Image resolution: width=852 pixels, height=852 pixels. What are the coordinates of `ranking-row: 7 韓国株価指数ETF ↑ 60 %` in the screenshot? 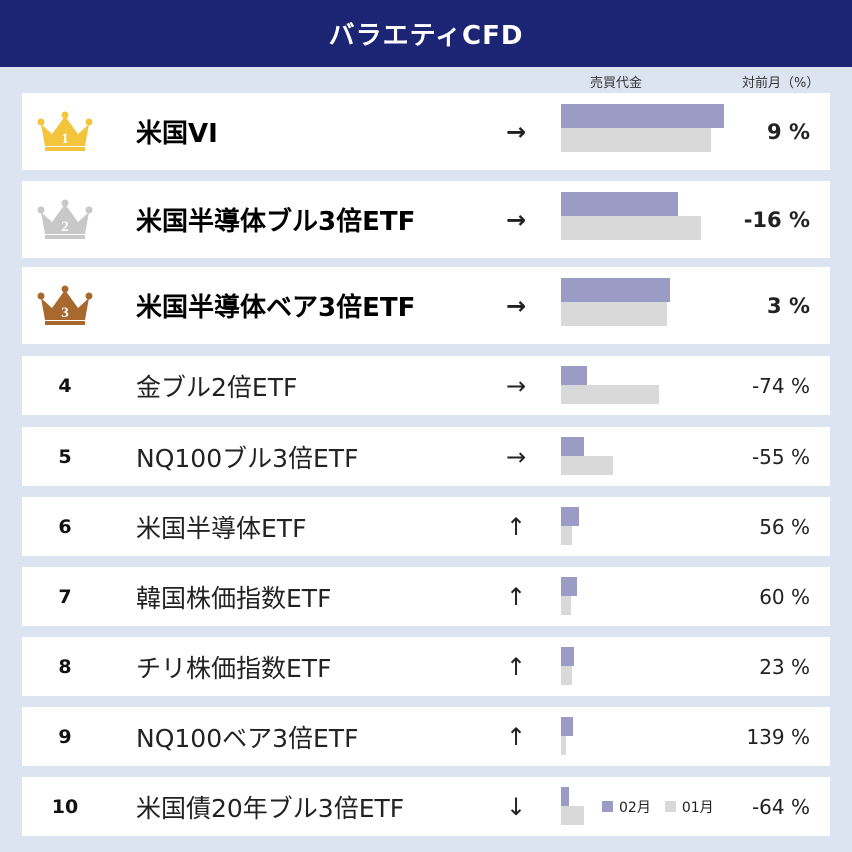 It's located at (426, 596).